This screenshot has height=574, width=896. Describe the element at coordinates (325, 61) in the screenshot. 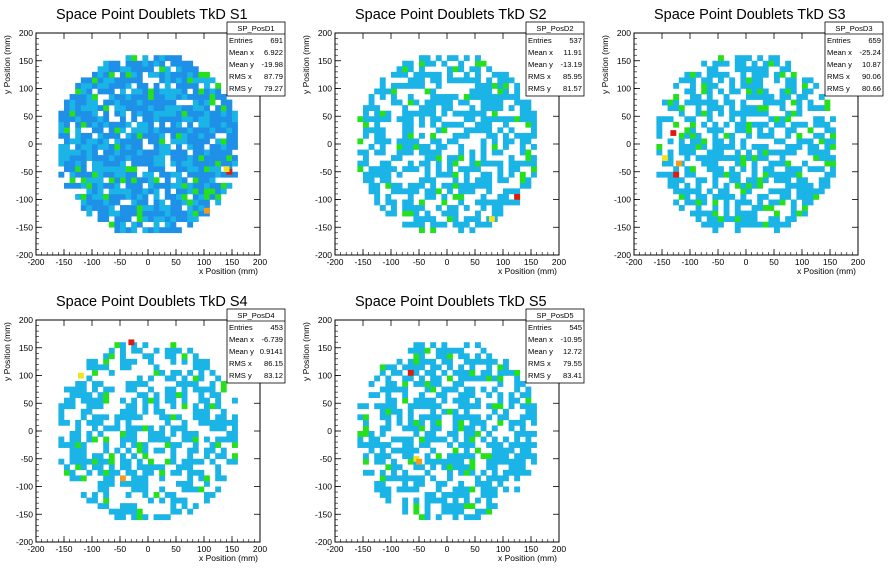

I see `y-tick-label: 150` at that location.